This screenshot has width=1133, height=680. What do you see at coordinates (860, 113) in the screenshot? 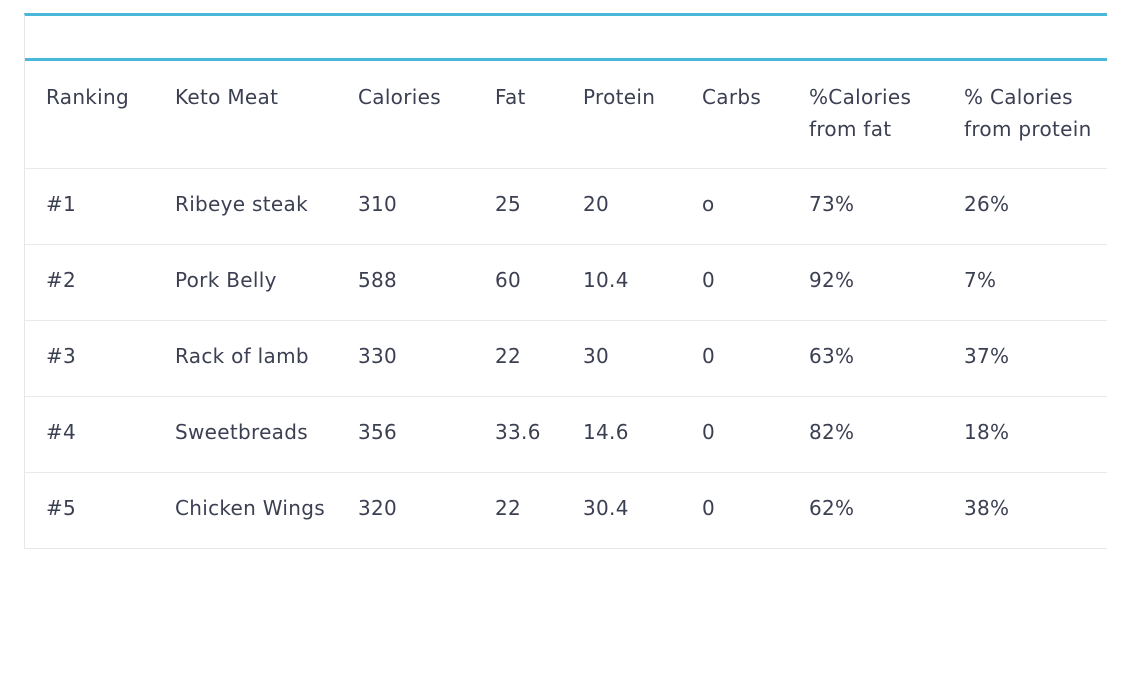
I see `header-pct-calories-fat: %Calories from fat` at bounding box center [860, 113].